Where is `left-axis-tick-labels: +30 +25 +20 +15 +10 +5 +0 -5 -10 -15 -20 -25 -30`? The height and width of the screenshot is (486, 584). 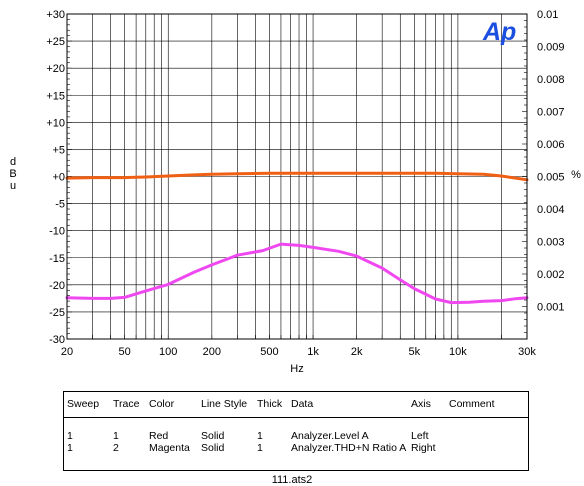 left-axis-tick-labels: +30 +25 +20 +15 +10 +5 +0 -5 -10 -15 -20 -25 -30 is located at coordinates (55, 177).